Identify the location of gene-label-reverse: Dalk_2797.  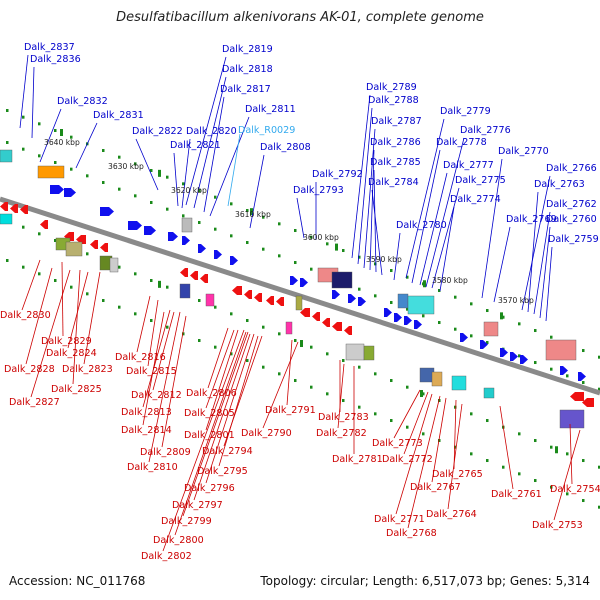
(197, 505).